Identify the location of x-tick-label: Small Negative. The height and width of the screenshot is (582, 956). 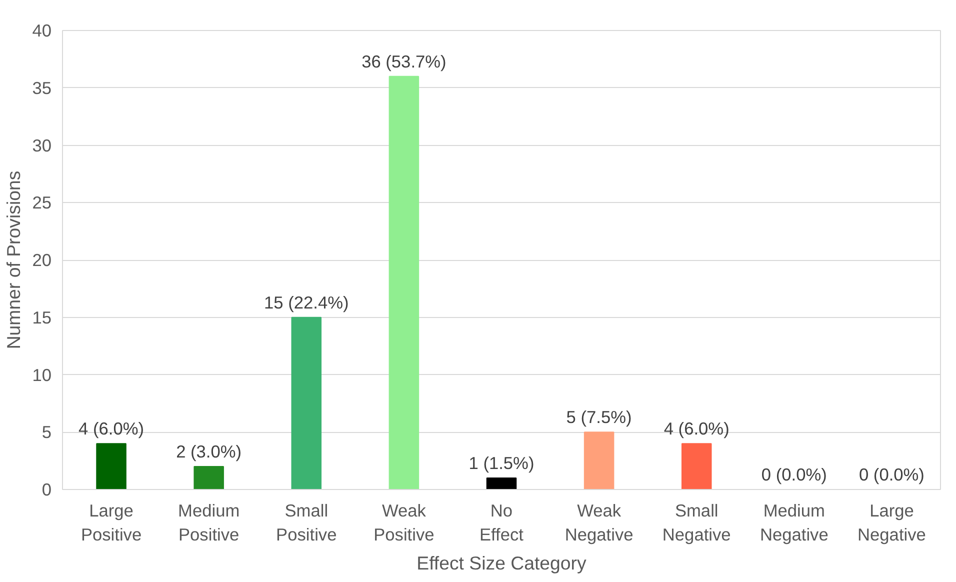
(696, 522).